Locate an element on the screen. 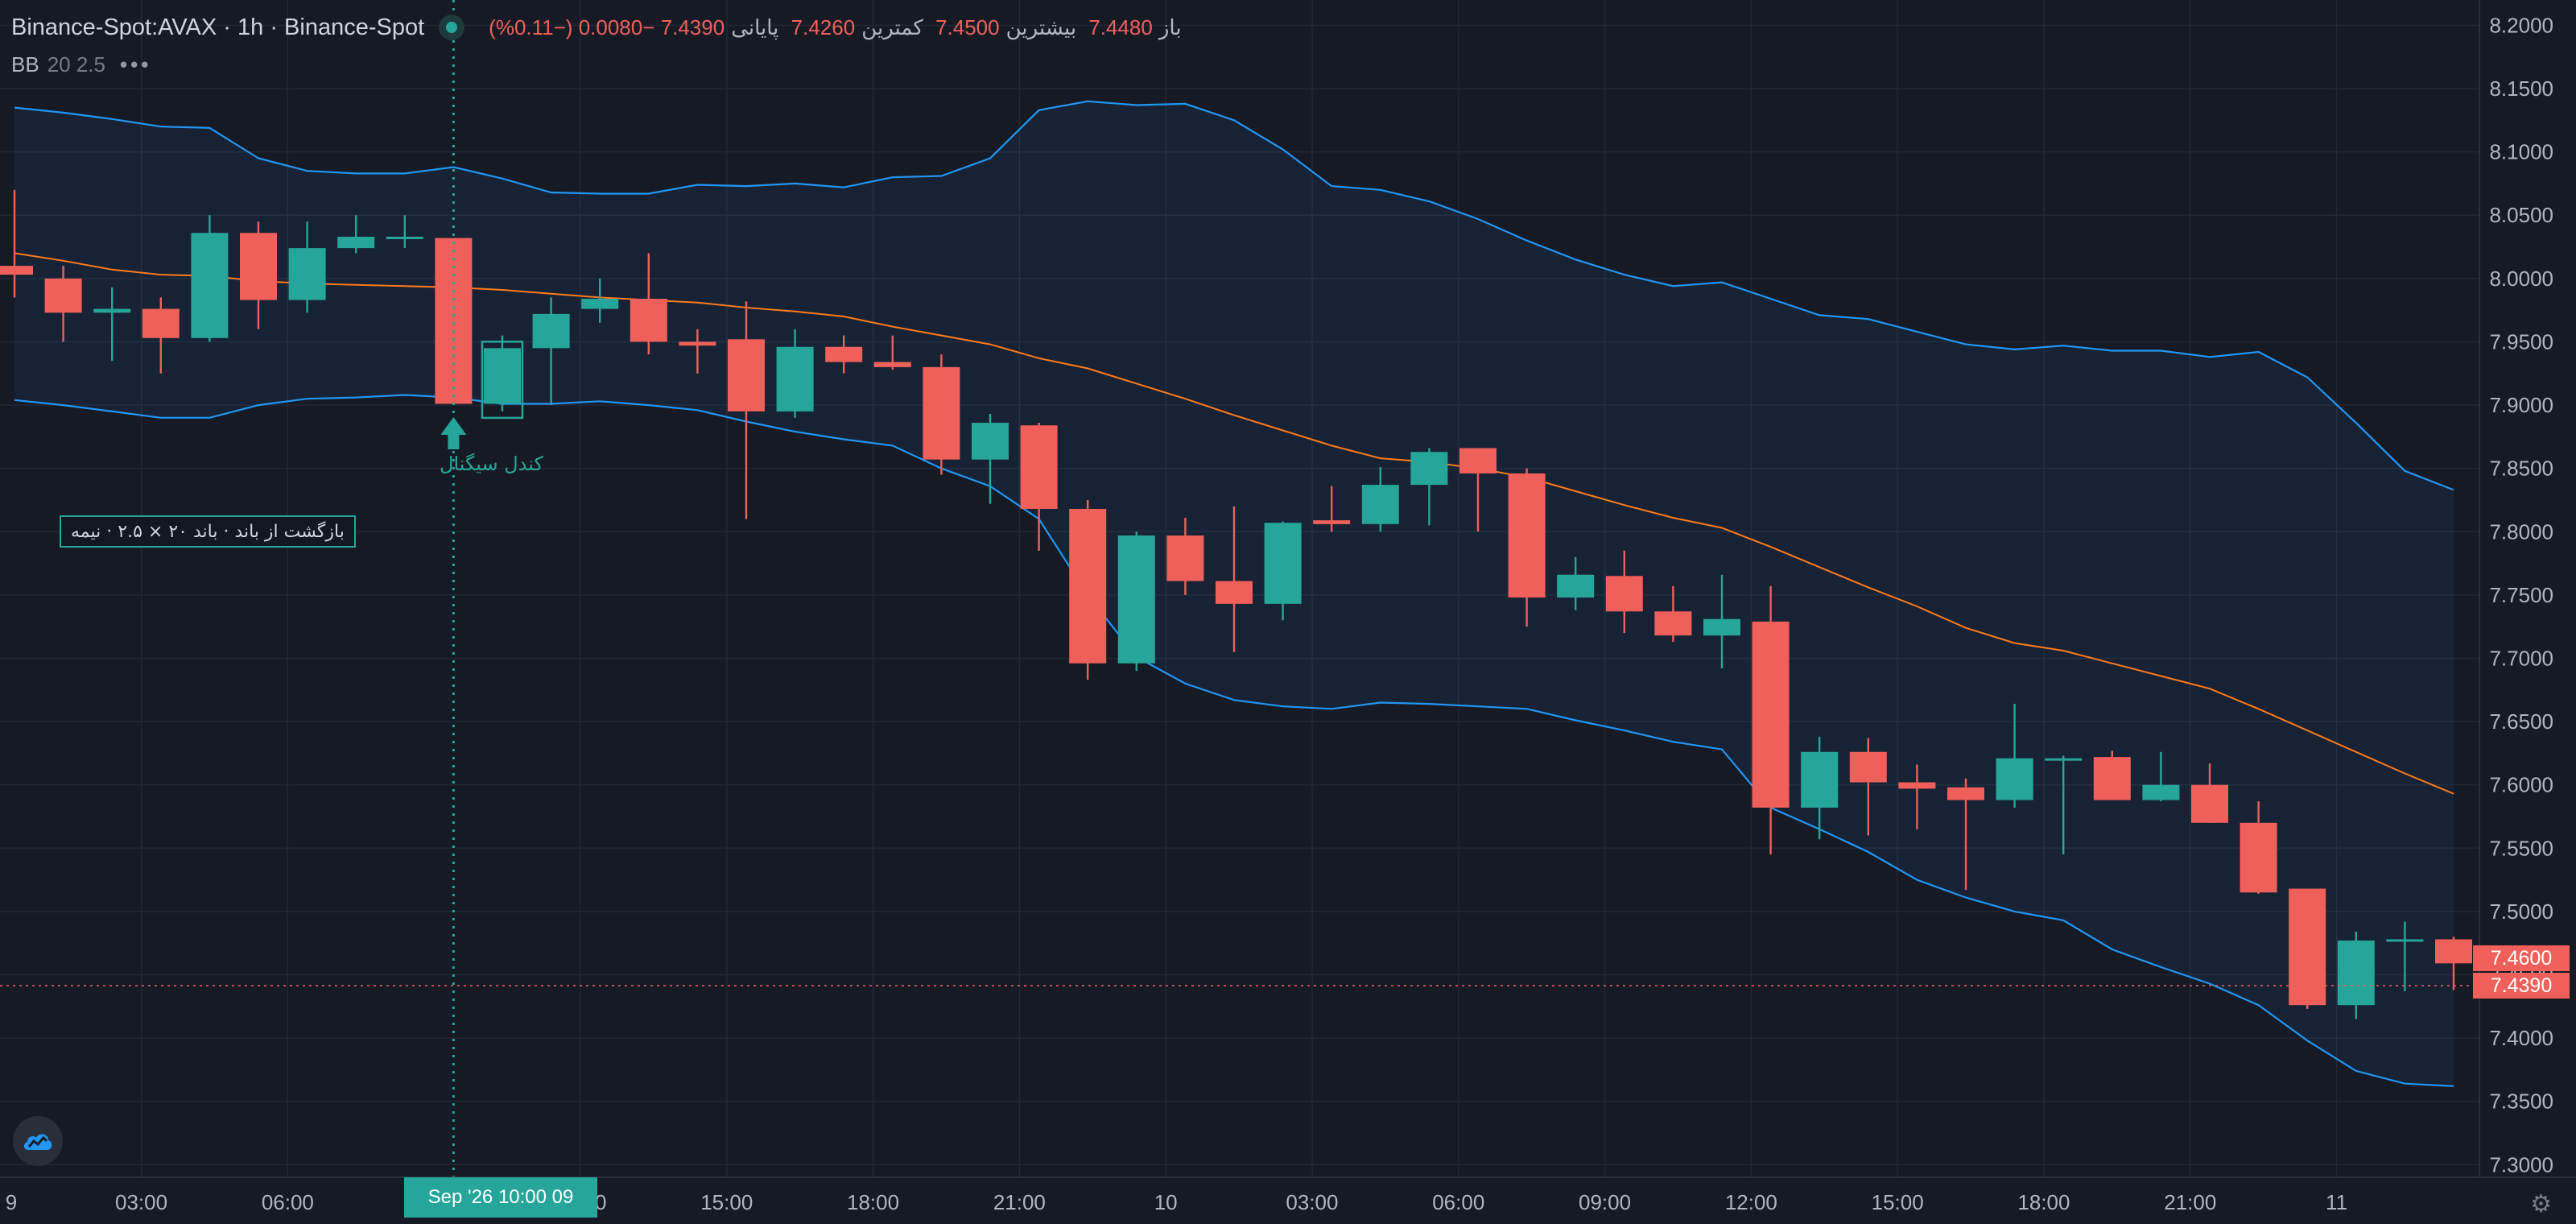  price-tick-label: 7.3000 is located at coordinates (2521, 1164).